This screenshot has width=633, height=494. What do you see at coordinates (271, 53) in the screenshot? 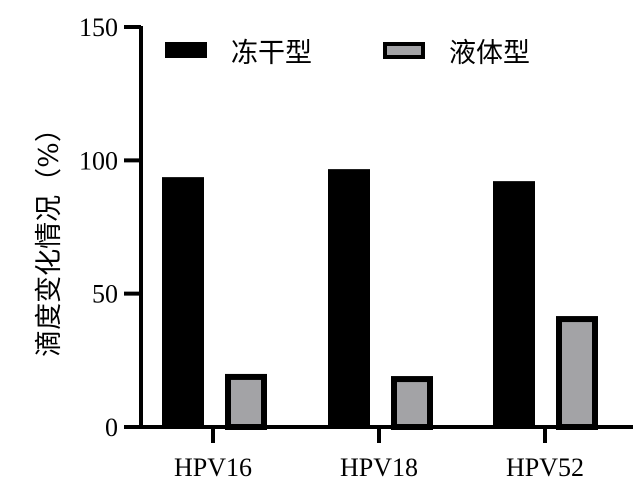
I see `legend-label-lyophilized: 冻干型` at bounding box center [271, 53].